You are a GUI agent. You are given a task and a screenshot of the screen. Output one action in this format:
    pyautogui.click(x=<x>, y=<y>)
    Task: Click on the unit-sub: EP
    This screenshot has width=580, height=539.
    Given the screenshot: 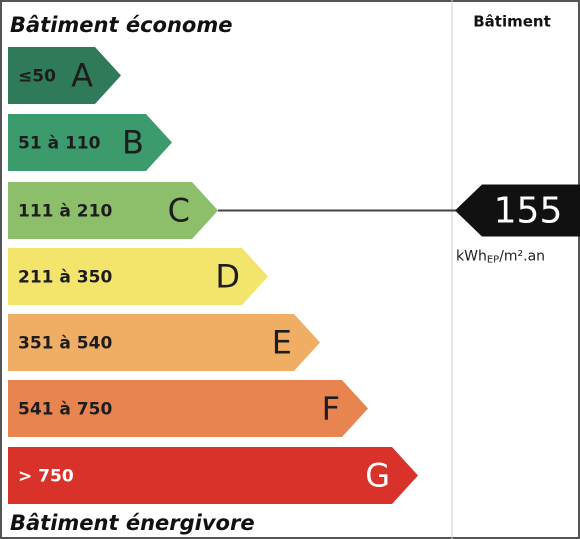 What is the action you would take?
    pyautogui.click(x=493, y=260)
    